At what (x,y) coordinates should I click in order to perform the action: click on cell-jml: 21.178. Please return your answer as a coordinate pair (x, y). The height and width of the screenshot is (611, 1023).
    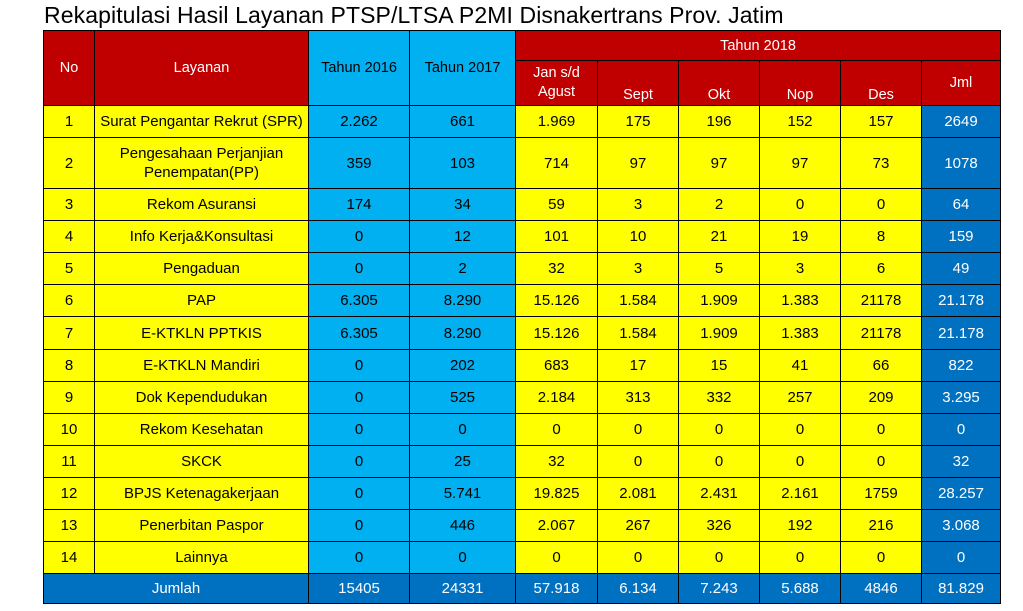
    Looking at the image, I should click on (961, 301).